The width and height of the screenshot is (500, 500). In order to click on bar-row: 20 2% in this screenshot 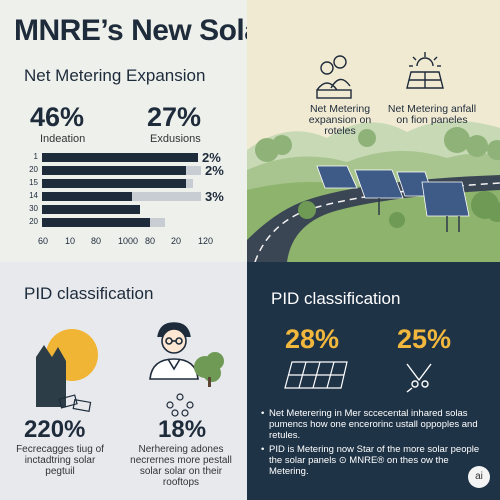, I will do `click(134, 170)`.